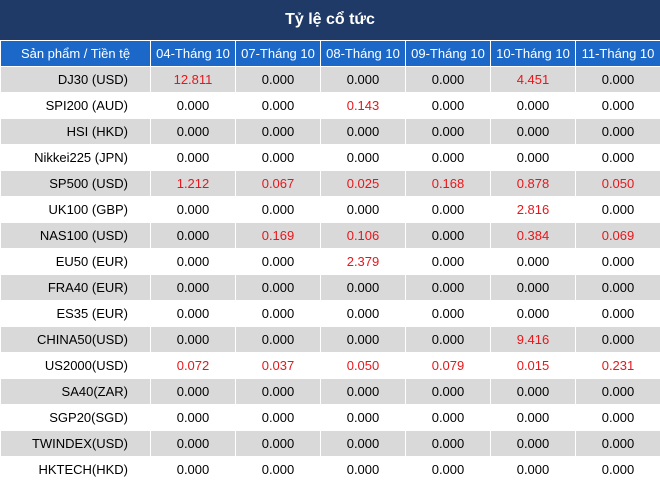 This screenshot has height=483, width=660. I want to click on product-cell: DJ30 (USD), so click(75, 79).